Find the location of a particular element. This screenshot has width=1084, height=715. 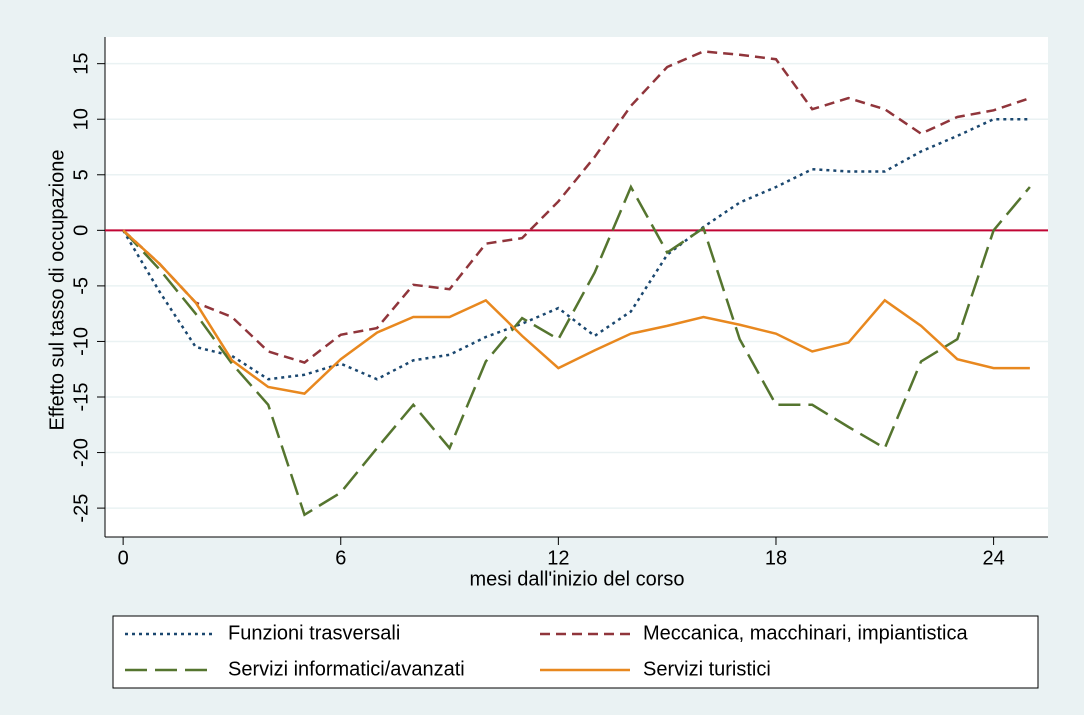

x-tick-label: 24 is located at coordinates (993, 558).